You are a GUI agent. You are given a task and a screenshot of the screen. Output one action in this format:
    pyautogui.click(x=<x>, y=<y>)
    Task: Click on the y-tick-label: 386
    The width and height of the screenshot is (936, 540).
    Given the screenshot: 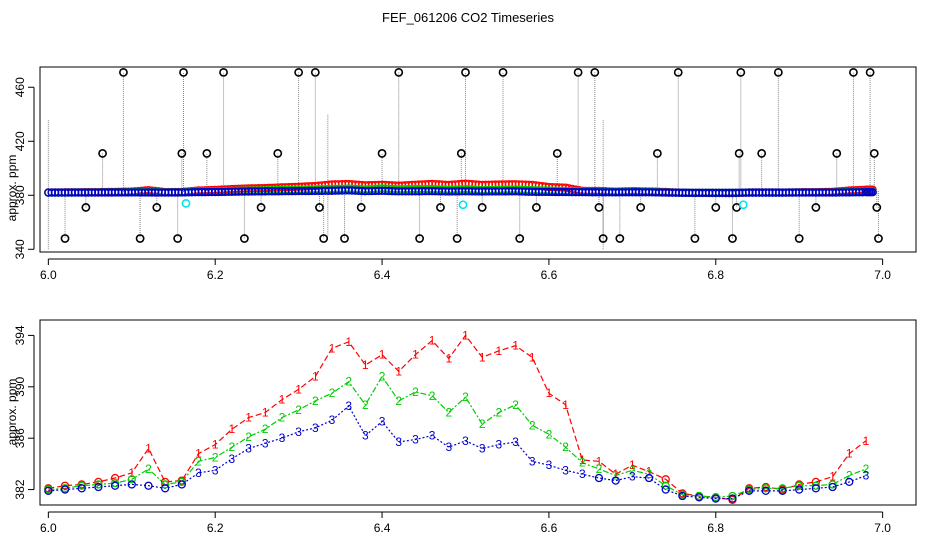 What is the action you would take?
    pyautogui.click(x=20, y=438)
    